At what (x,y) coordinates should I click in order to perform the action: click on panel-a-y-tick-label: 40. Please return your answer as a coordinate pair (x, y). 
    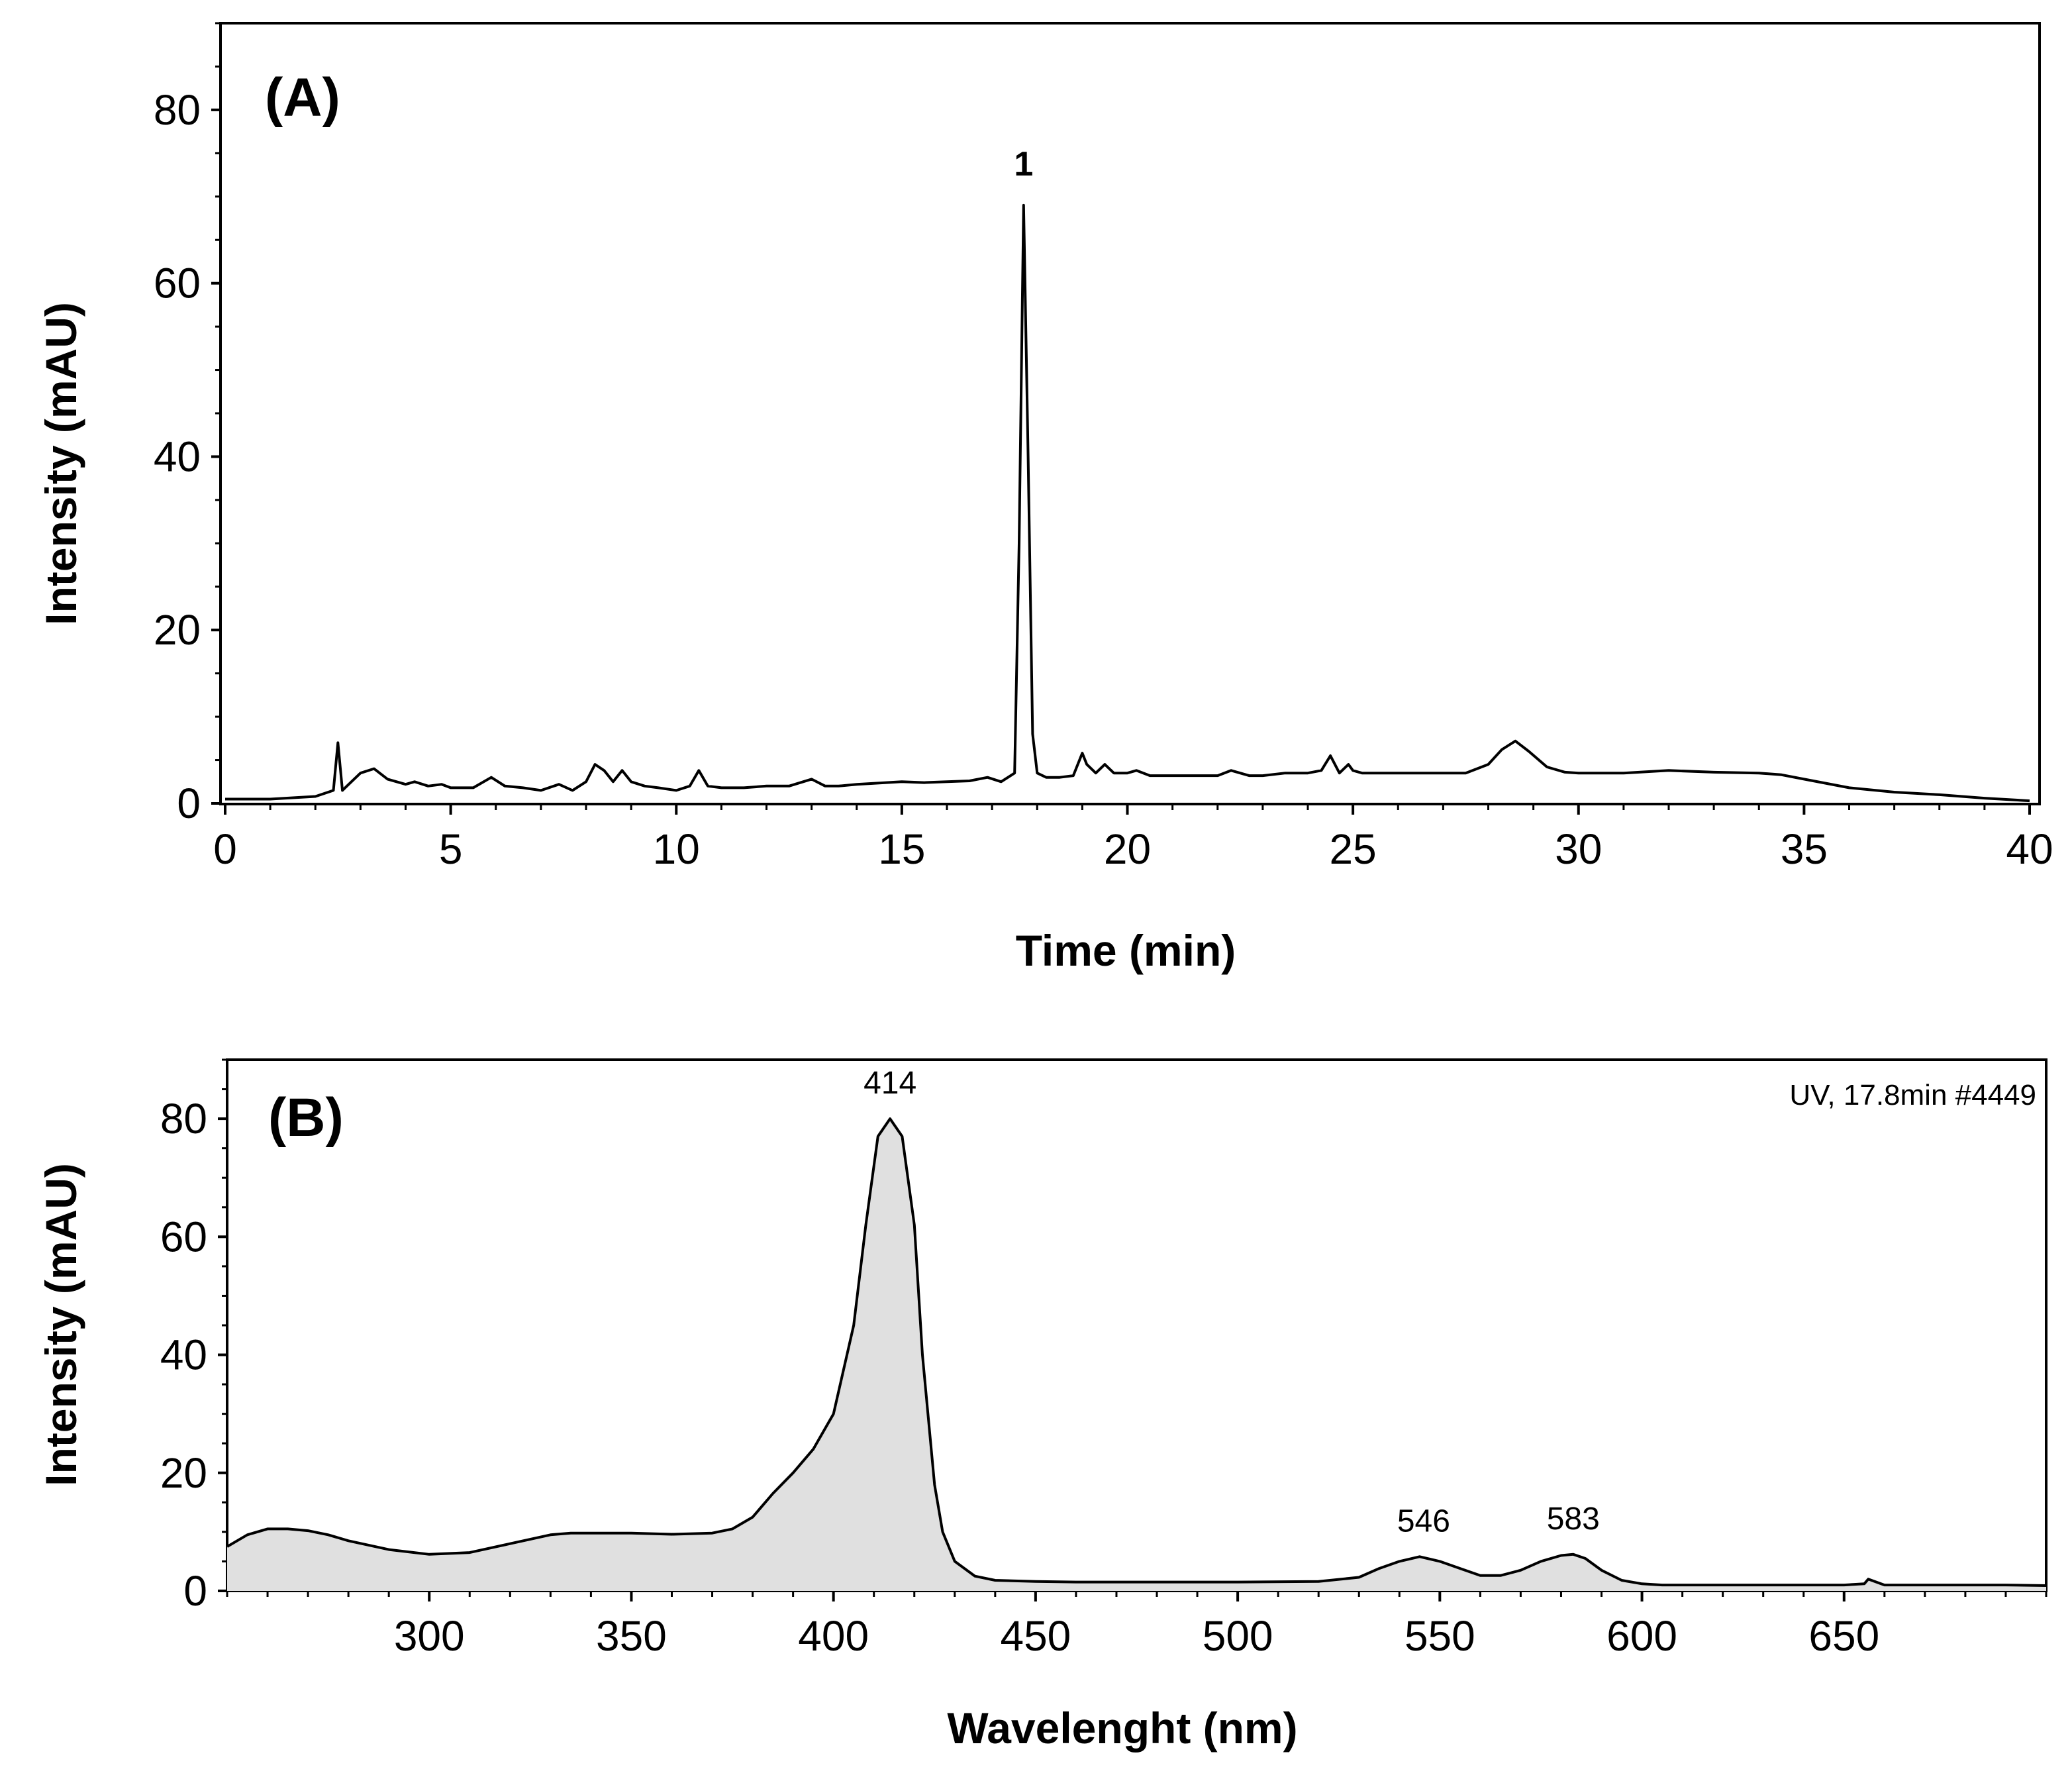
    Looking at the image, I should click on (177, 456).